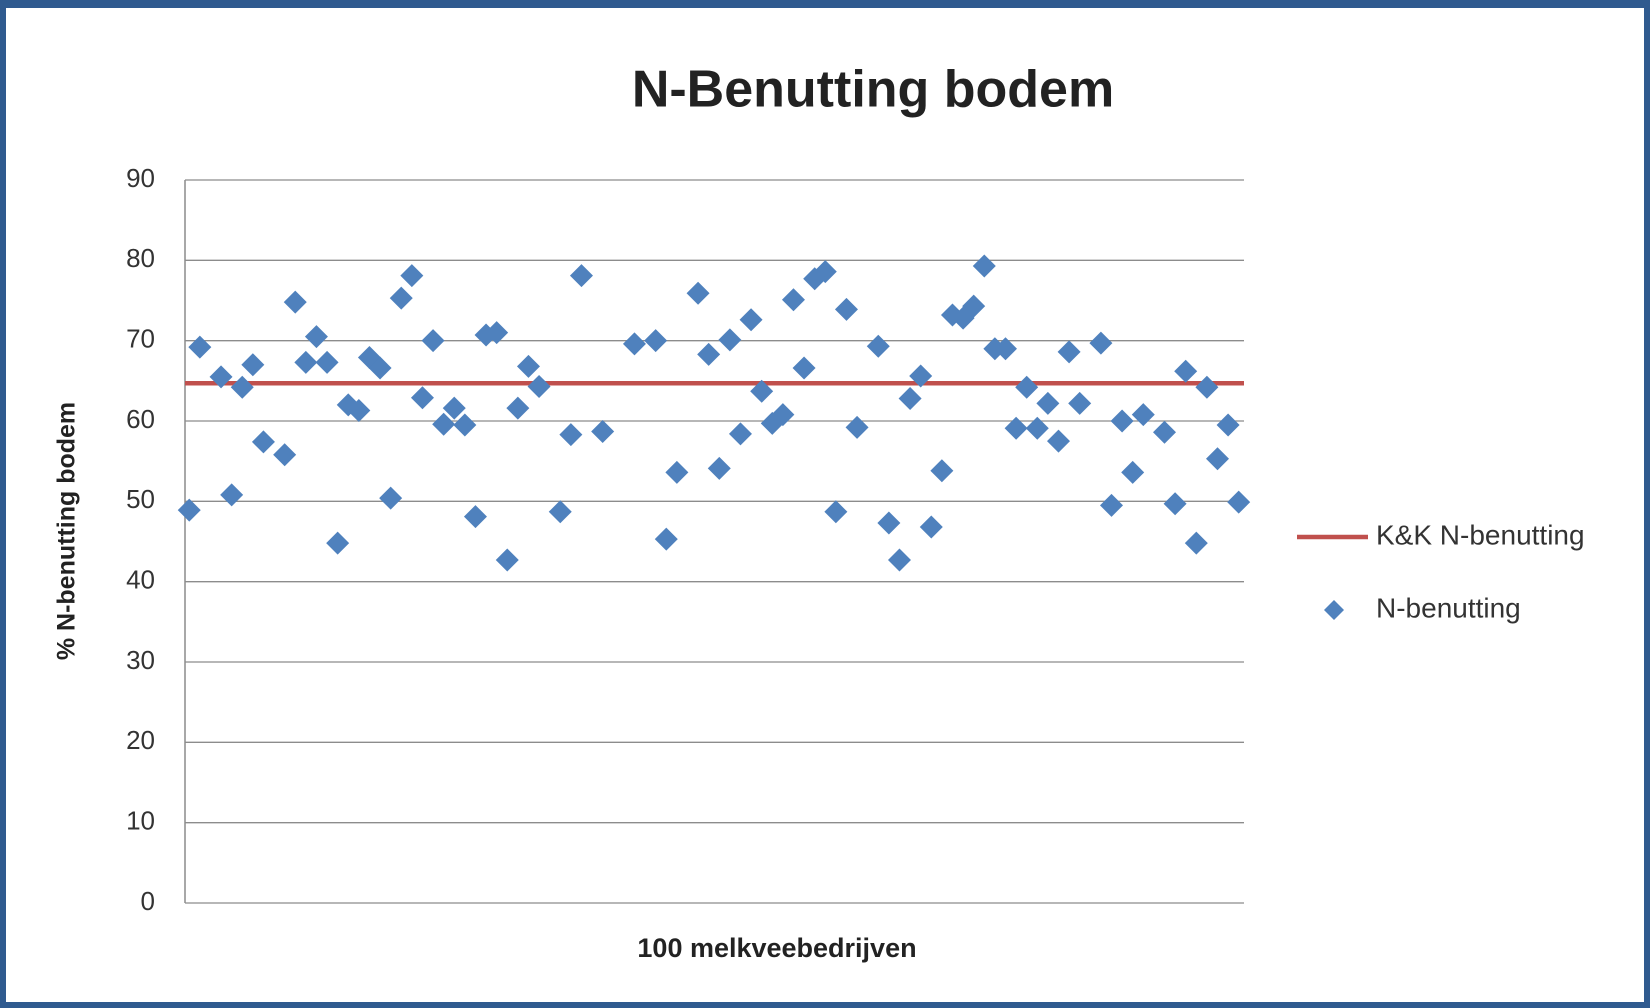 The width and height of the screenshot is (1650, 1008). What do you see at coordinates (873, 90) in the screenshot?
I see `chart-title: N-Benutting bodem` at bounding box center [873, 90].